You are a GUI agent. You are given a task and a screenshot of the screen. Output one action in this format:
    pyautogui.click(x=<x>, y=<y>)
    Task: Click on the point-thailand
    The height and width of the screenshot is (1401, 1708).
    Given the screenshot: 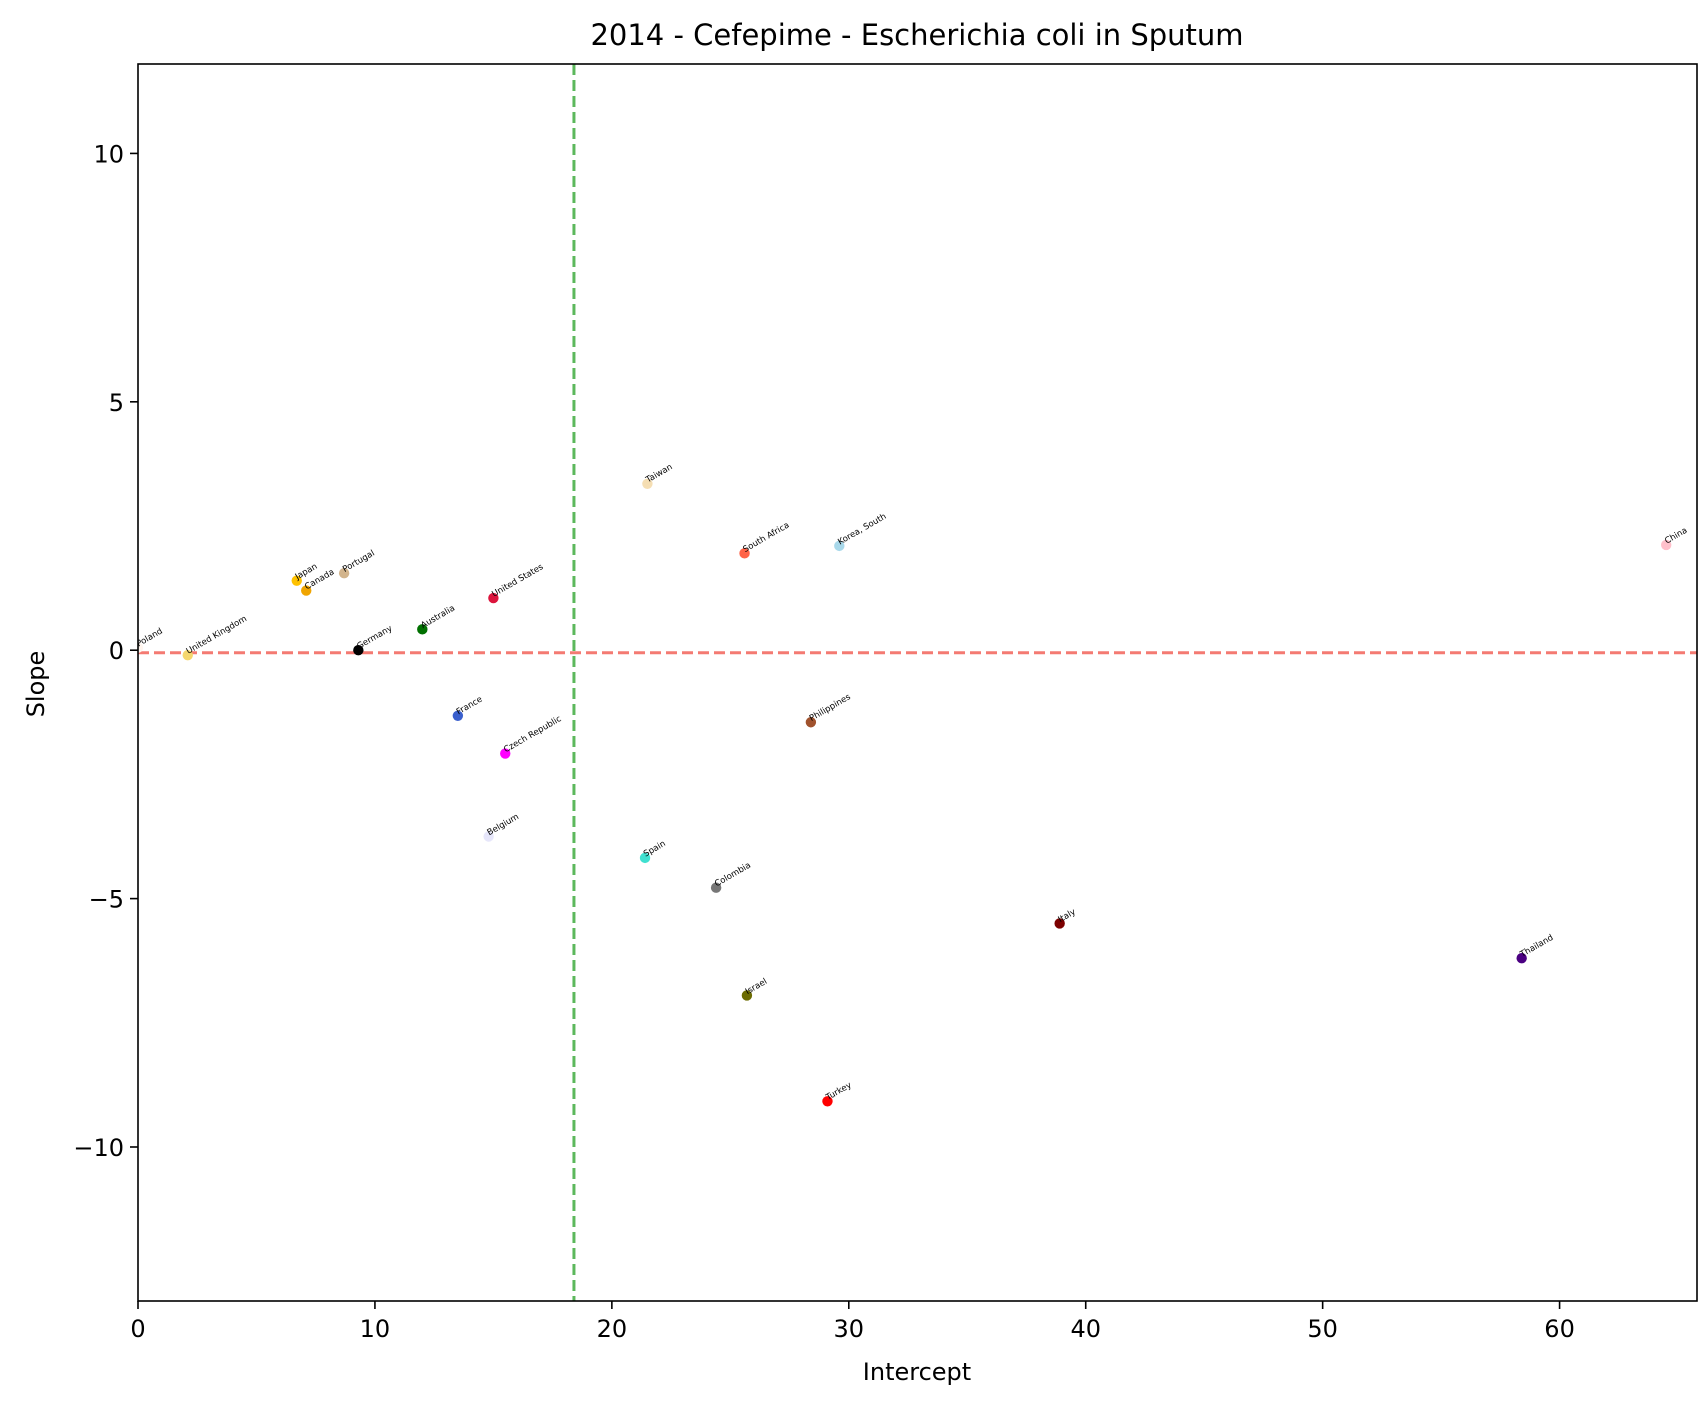 What is the action you would take?
    pyautogui.click(x=1521, y=958)
    